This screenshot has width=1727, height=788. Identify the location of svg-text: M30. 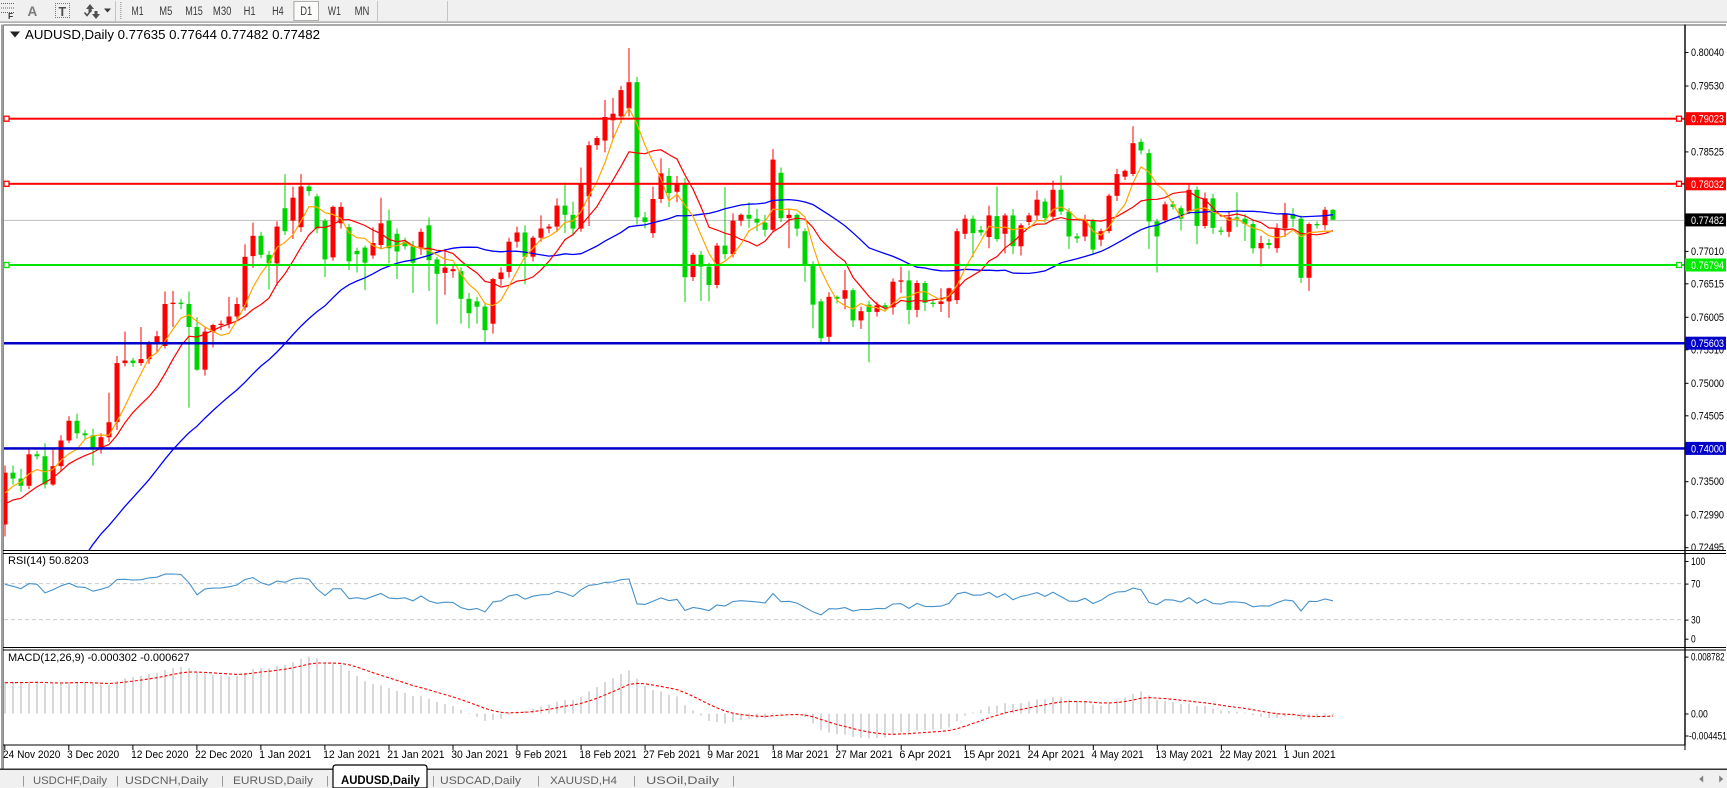
(222, 12).